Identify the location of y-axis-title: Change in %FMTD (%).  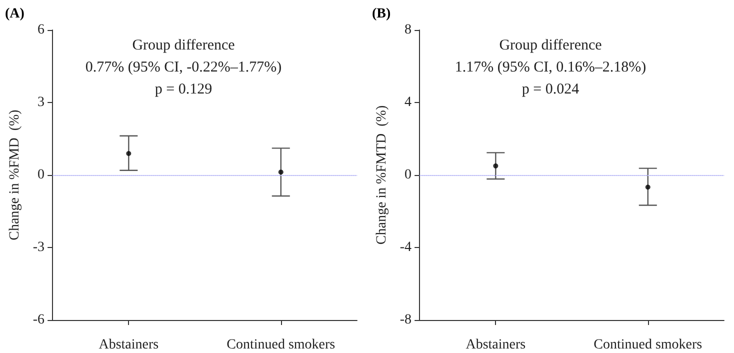
(382, 175).